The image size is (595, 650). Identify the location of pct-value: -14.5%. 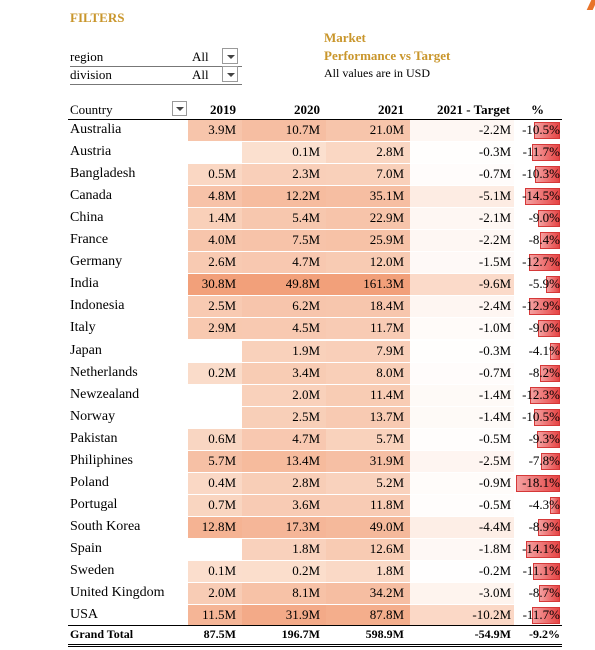
(541, 196).